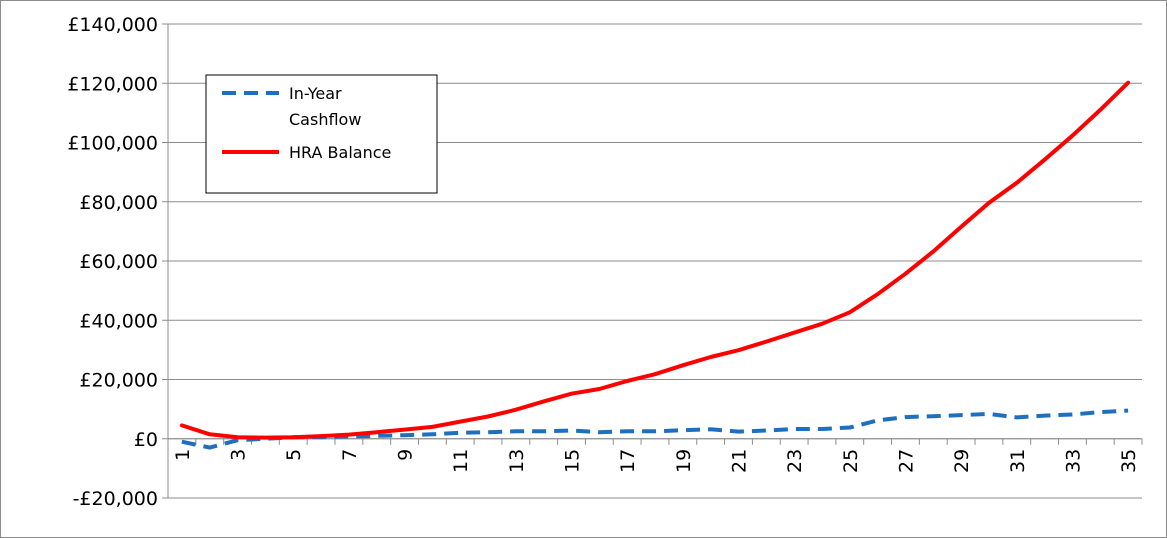 Image resolution: width=1167 pixels, height=538 pixels. Describe the element at coordinates (962, 461) in the screenshot. I see `x-tick-label: 29` at that location.